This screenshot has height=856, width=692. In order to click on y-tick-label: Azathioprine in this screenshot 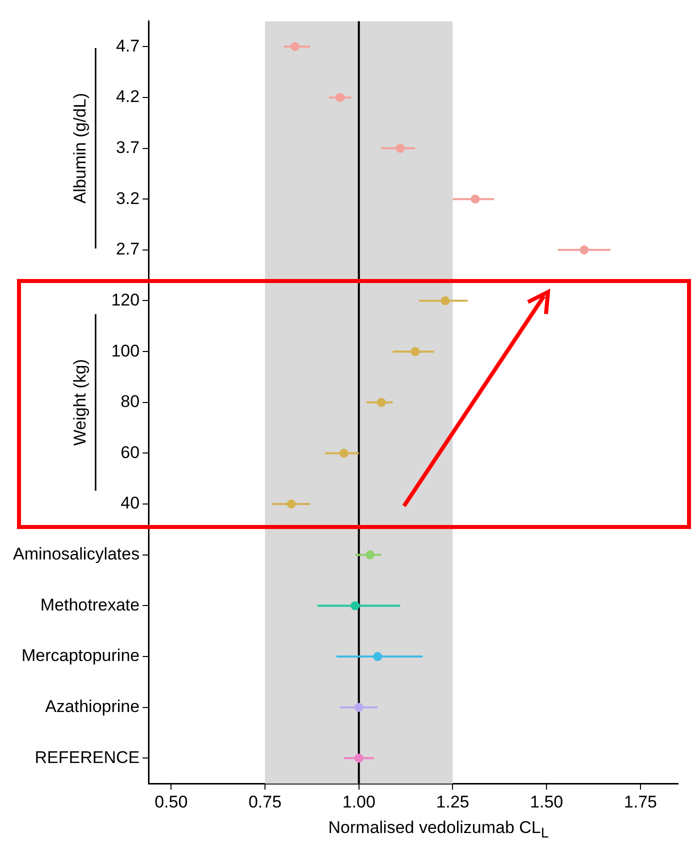, I will do `click(92, 706)`.